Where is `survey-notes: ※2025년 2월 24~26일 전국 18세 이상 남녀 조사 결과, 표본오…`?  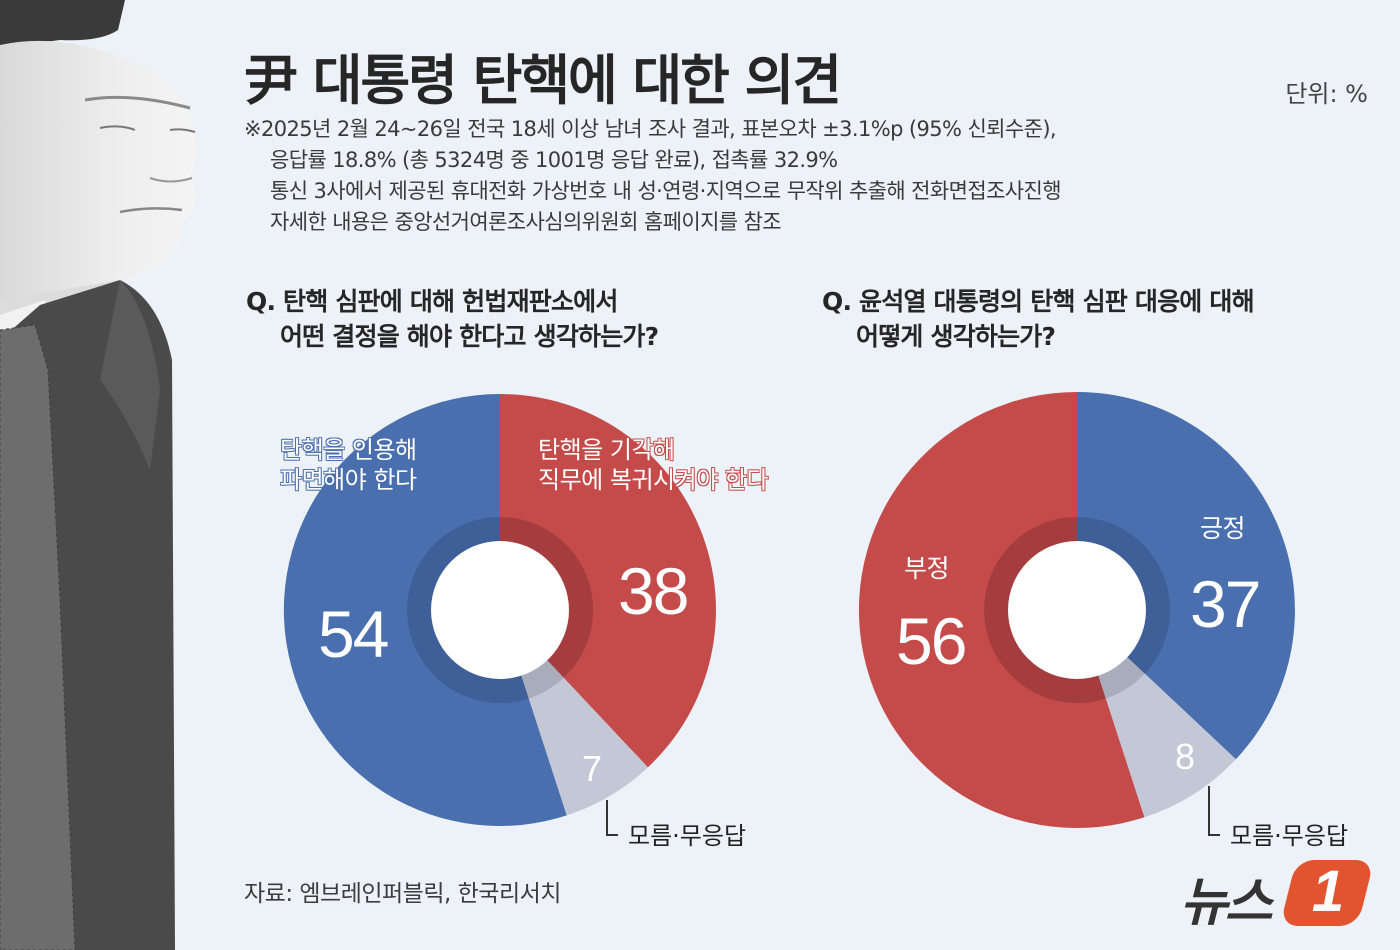 survey-notes: ※2025년 2월 24~26일 전국 18세 이상 남녀 조사 결과, 표본오… is located at coordinates (653, 176).